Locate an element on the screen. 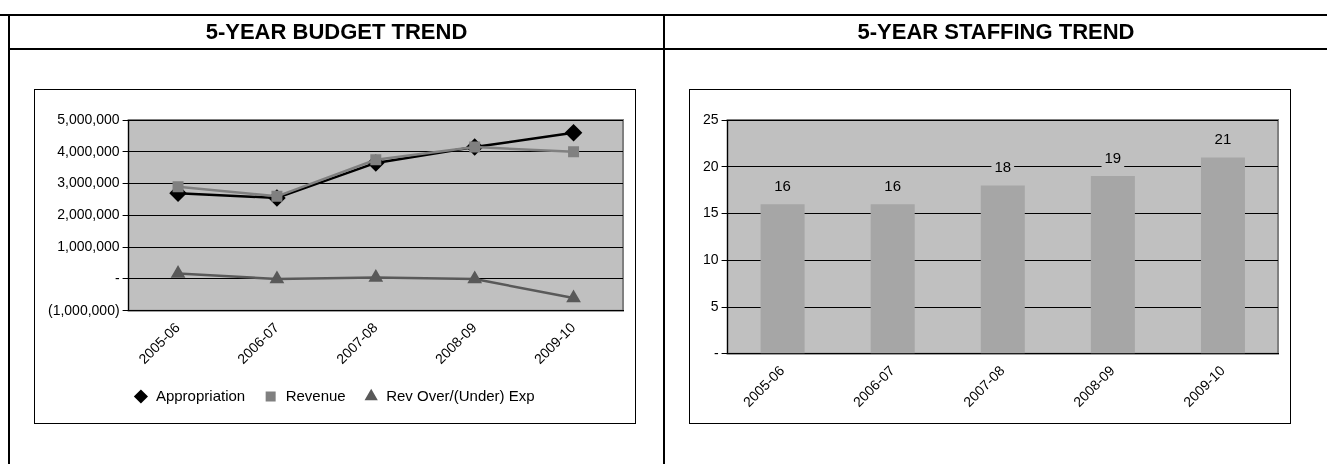  y-tick-label: 2,000,000 is located at coordinates (88, 214).